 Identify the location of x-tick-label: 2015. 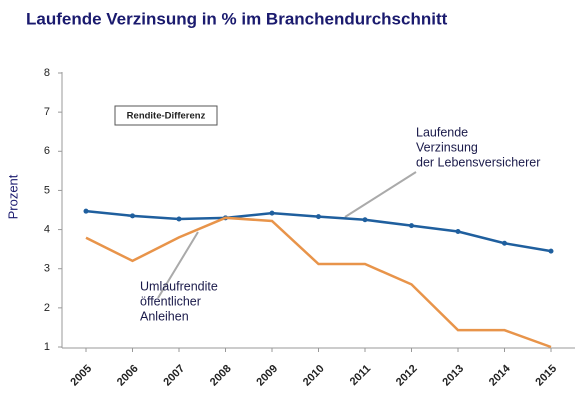
(546, 376).